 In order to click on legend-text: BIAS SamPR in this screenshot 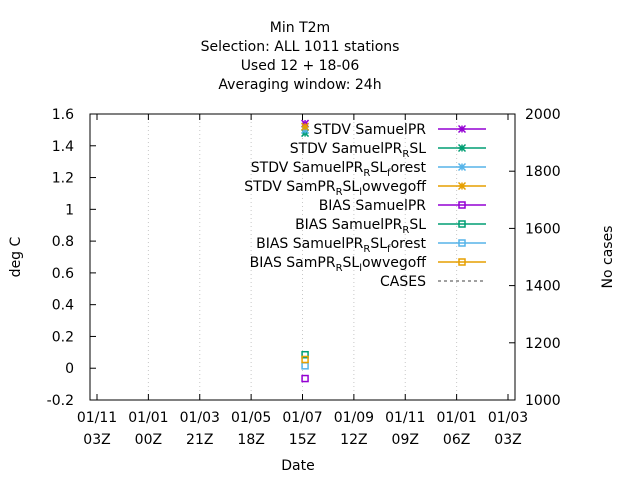, I will do `click(293, 263)`.